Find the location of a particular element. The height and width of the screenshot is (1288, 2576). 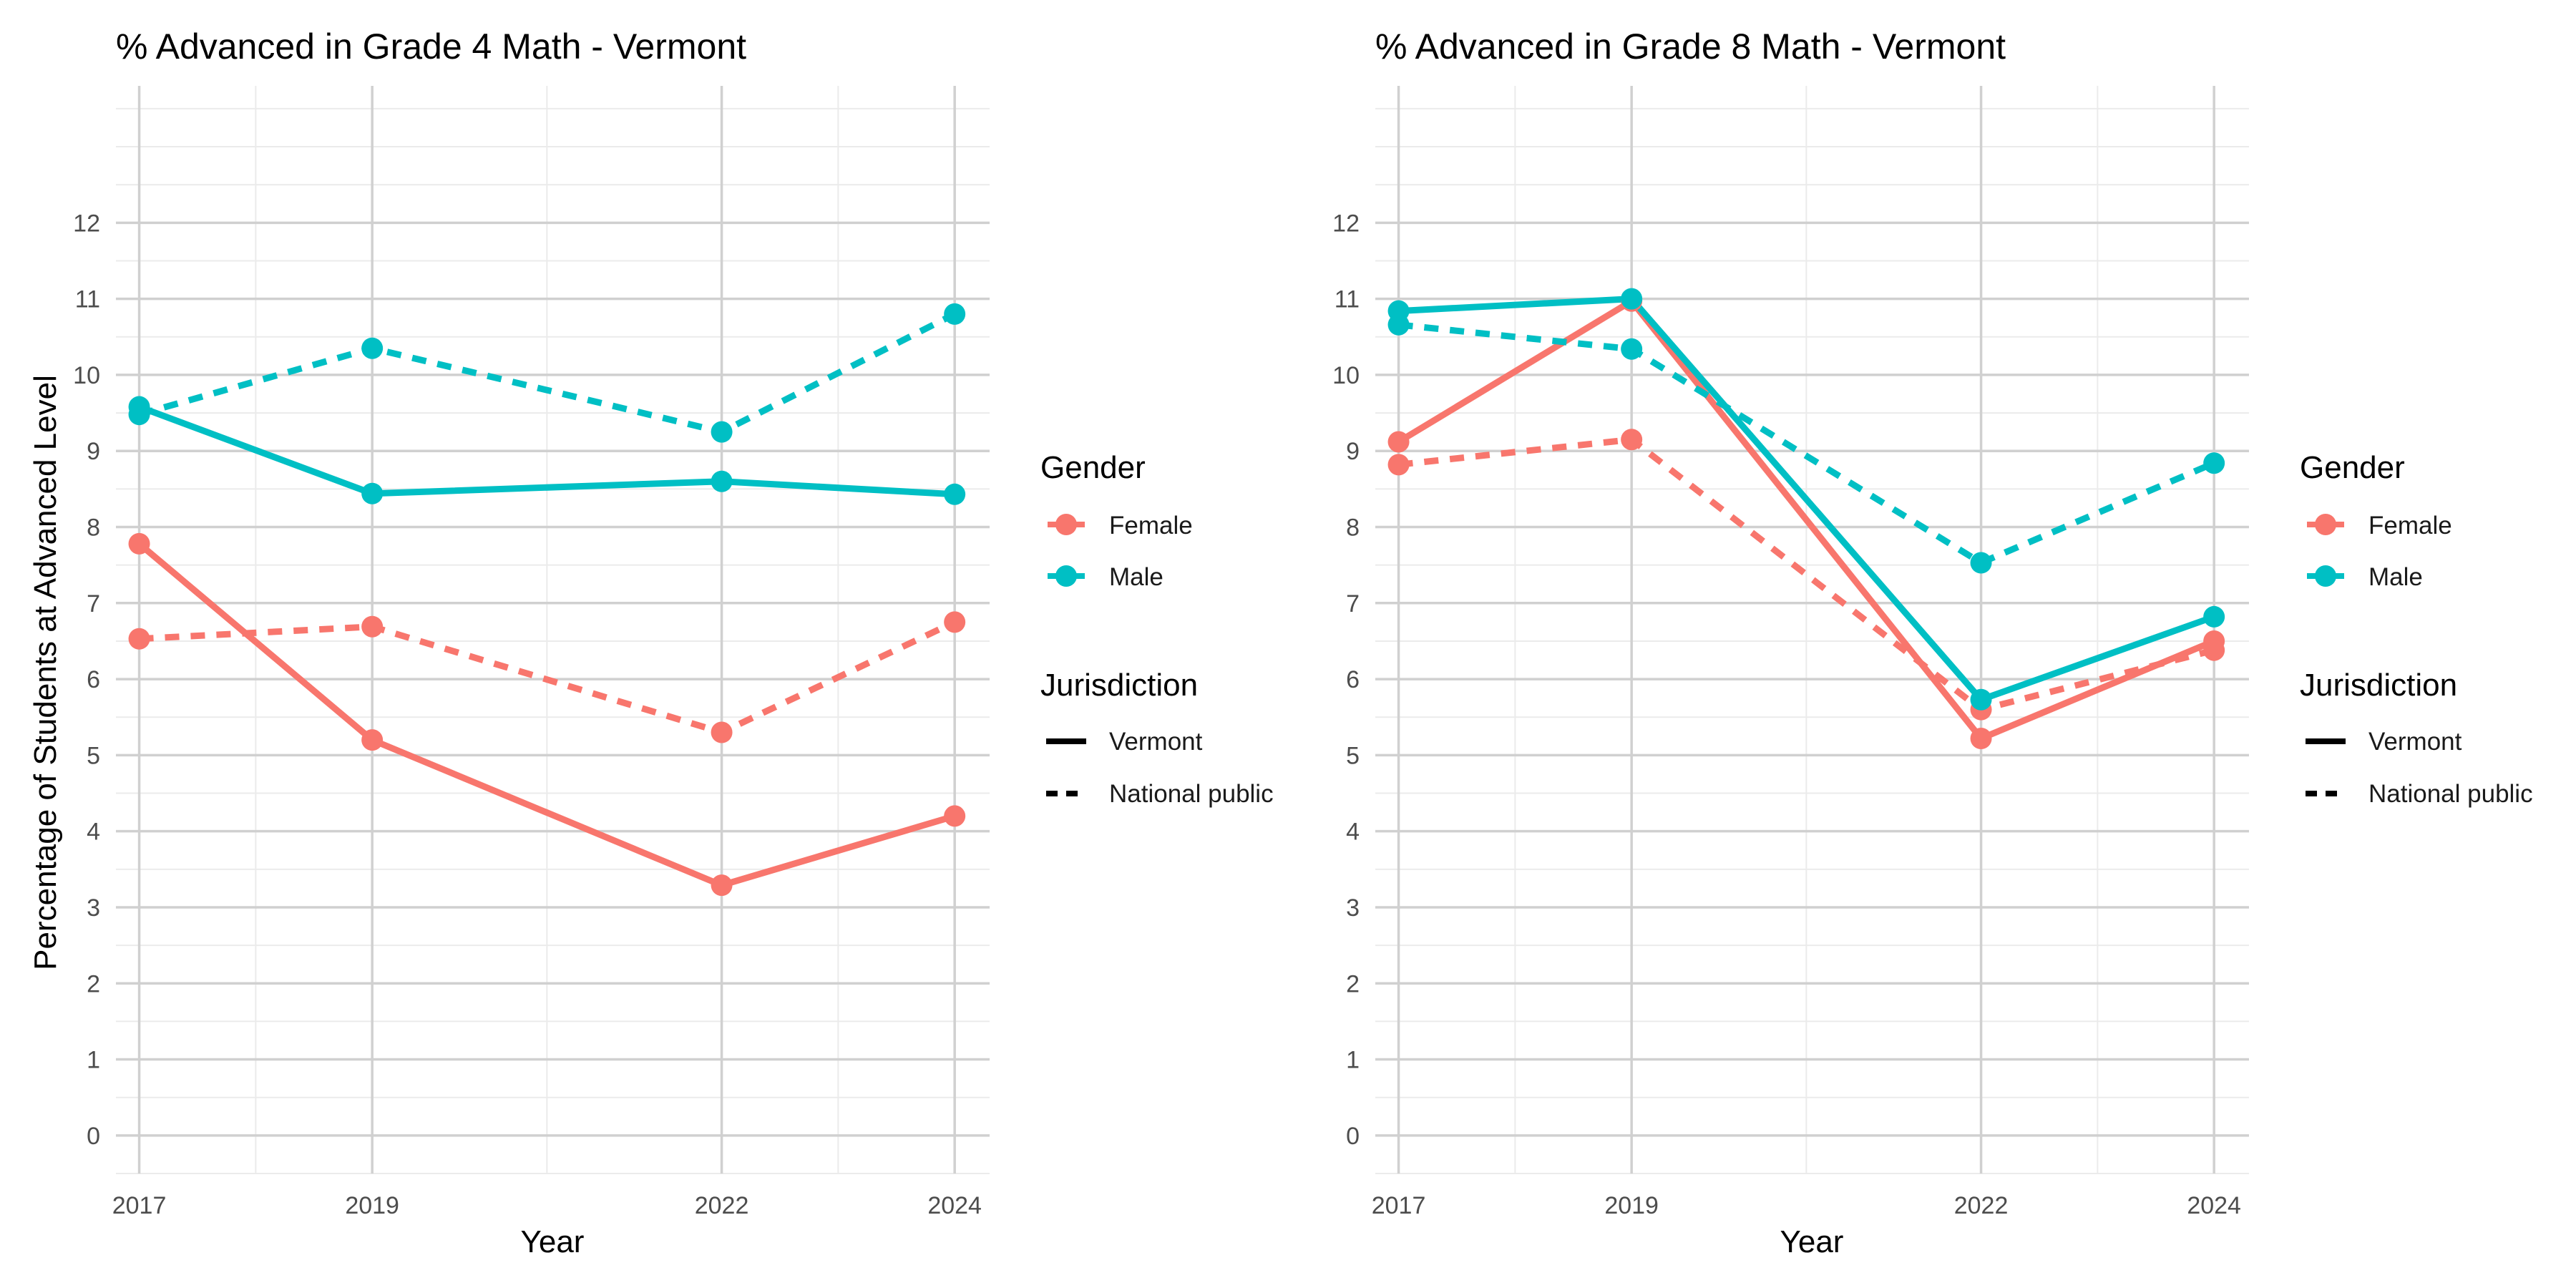

series-line-male-vermont is located at coordinates (546, 451).